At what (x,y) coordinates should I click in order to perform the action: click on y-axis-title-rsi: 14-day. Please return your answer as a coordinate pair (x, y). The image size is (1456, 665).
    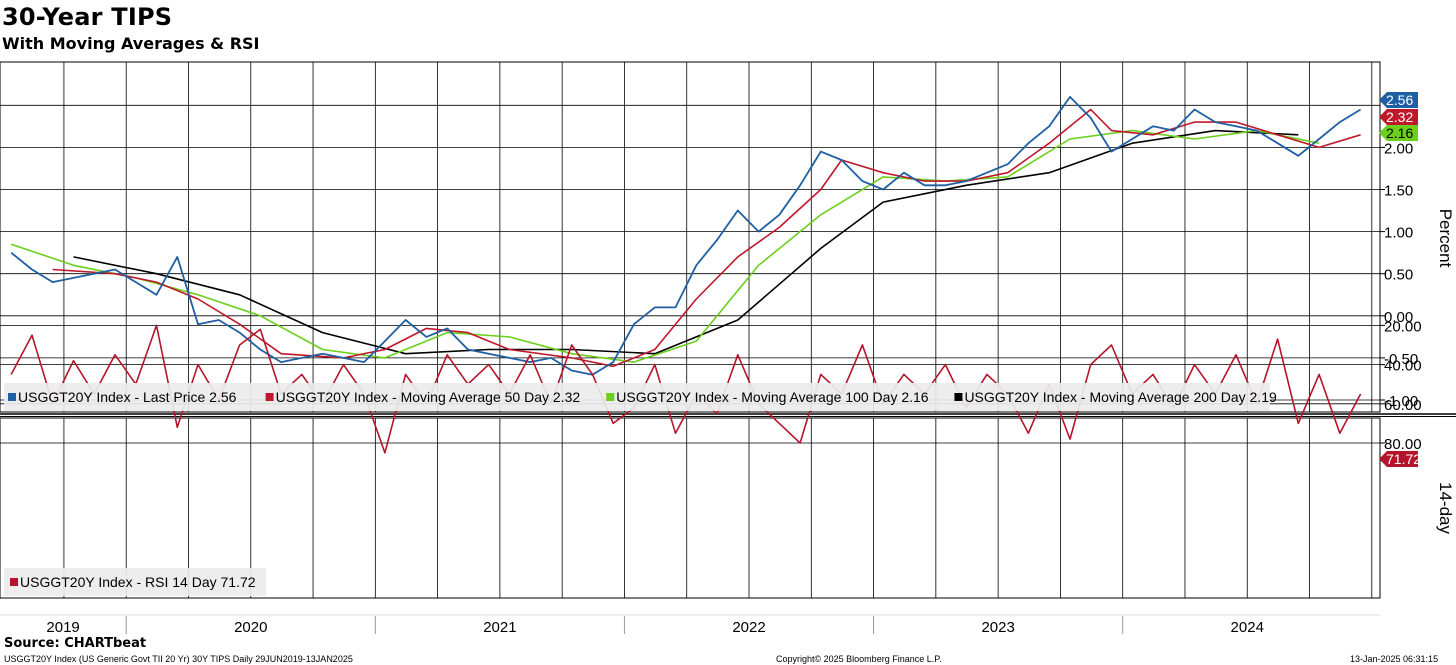
    Looking at the image, I should click on (1445, 508).